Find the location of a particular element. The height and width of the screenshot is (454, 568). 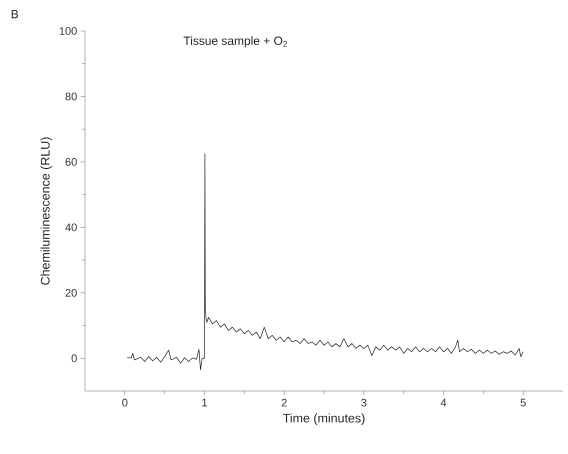

annotation: Tissue sample + O$_{2}$ is located at coordinates (235, 42).